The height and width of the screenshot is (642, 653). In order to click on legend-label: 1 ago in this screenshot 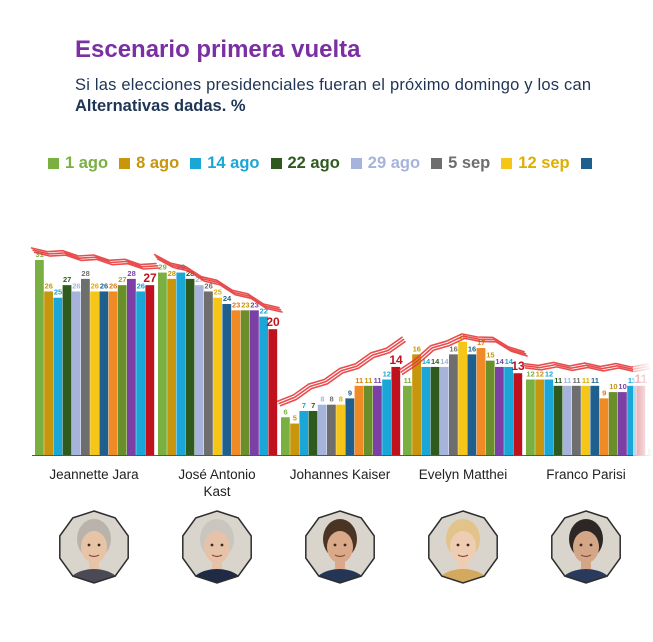, I will do `click(87, 163)`.